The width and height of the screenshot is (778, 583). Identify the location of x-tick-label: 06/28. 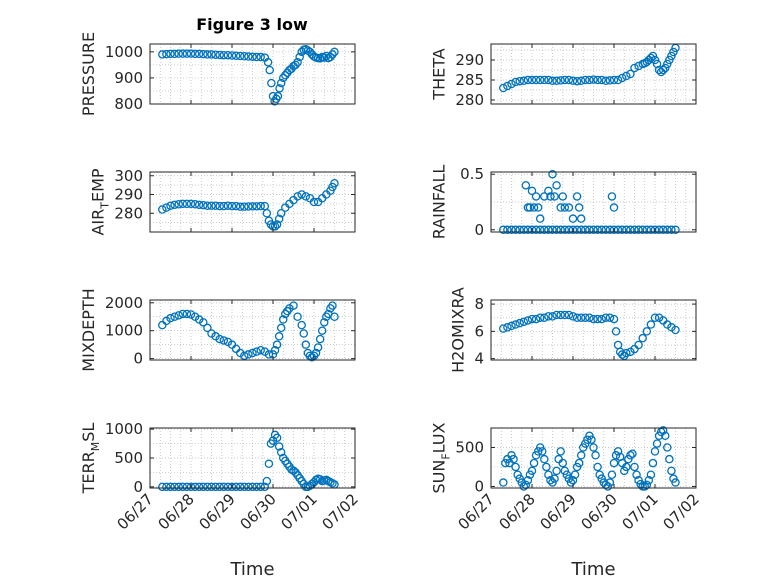
(517, 511).